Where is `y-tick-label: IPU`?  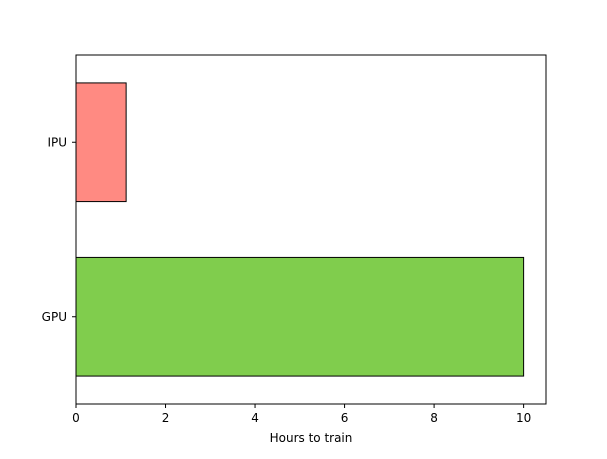
y-tick-label: IPU is located at coordinates (57, 142).